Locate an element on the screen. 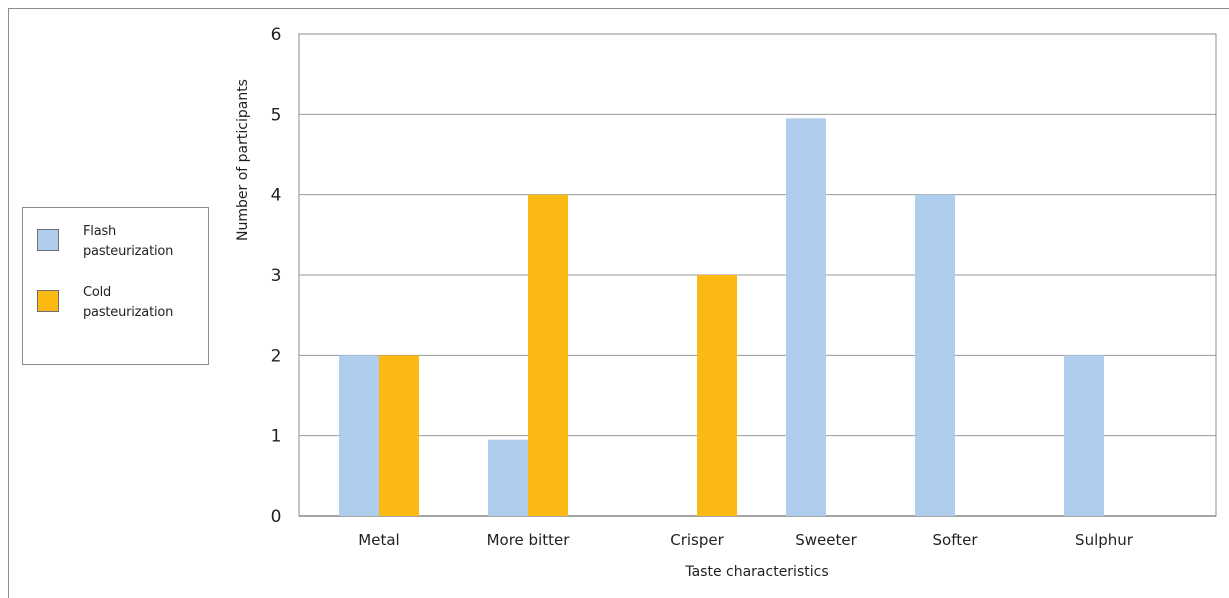  bar-cold-pasteurization-metal is located at coordinates (399, 435).